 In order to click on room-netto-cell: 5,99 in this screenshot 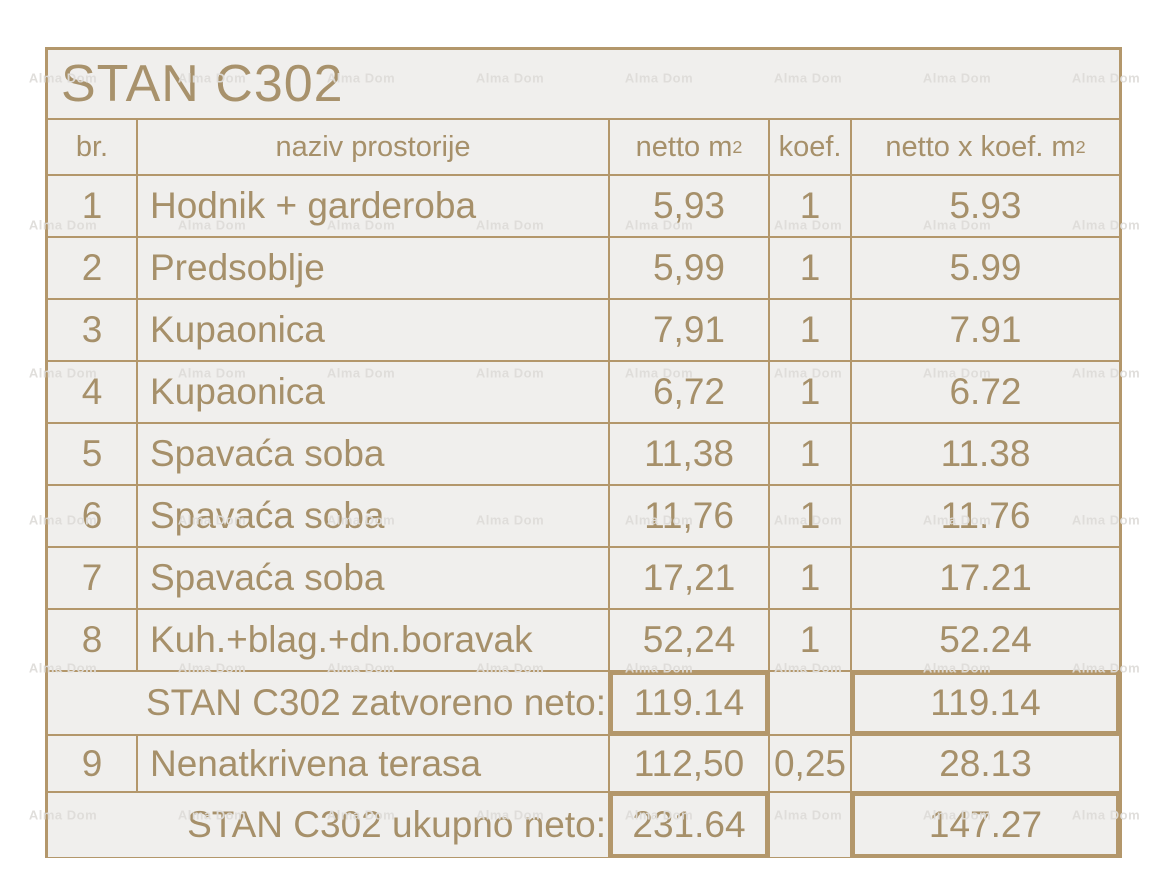, I will do `click(689, 268)`.